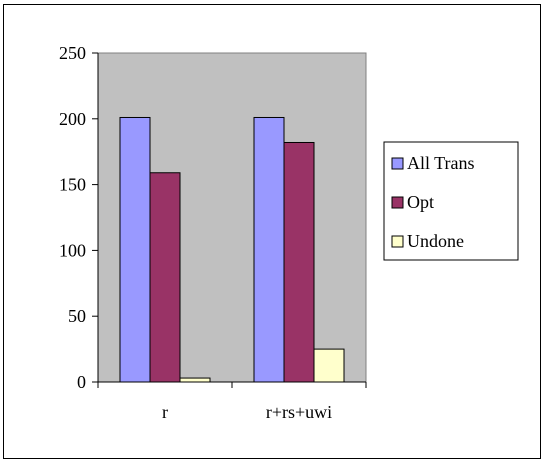 The width and height of the screenshot is (546, 465). I want to click on x-tick-label: r, so click(165, 412).